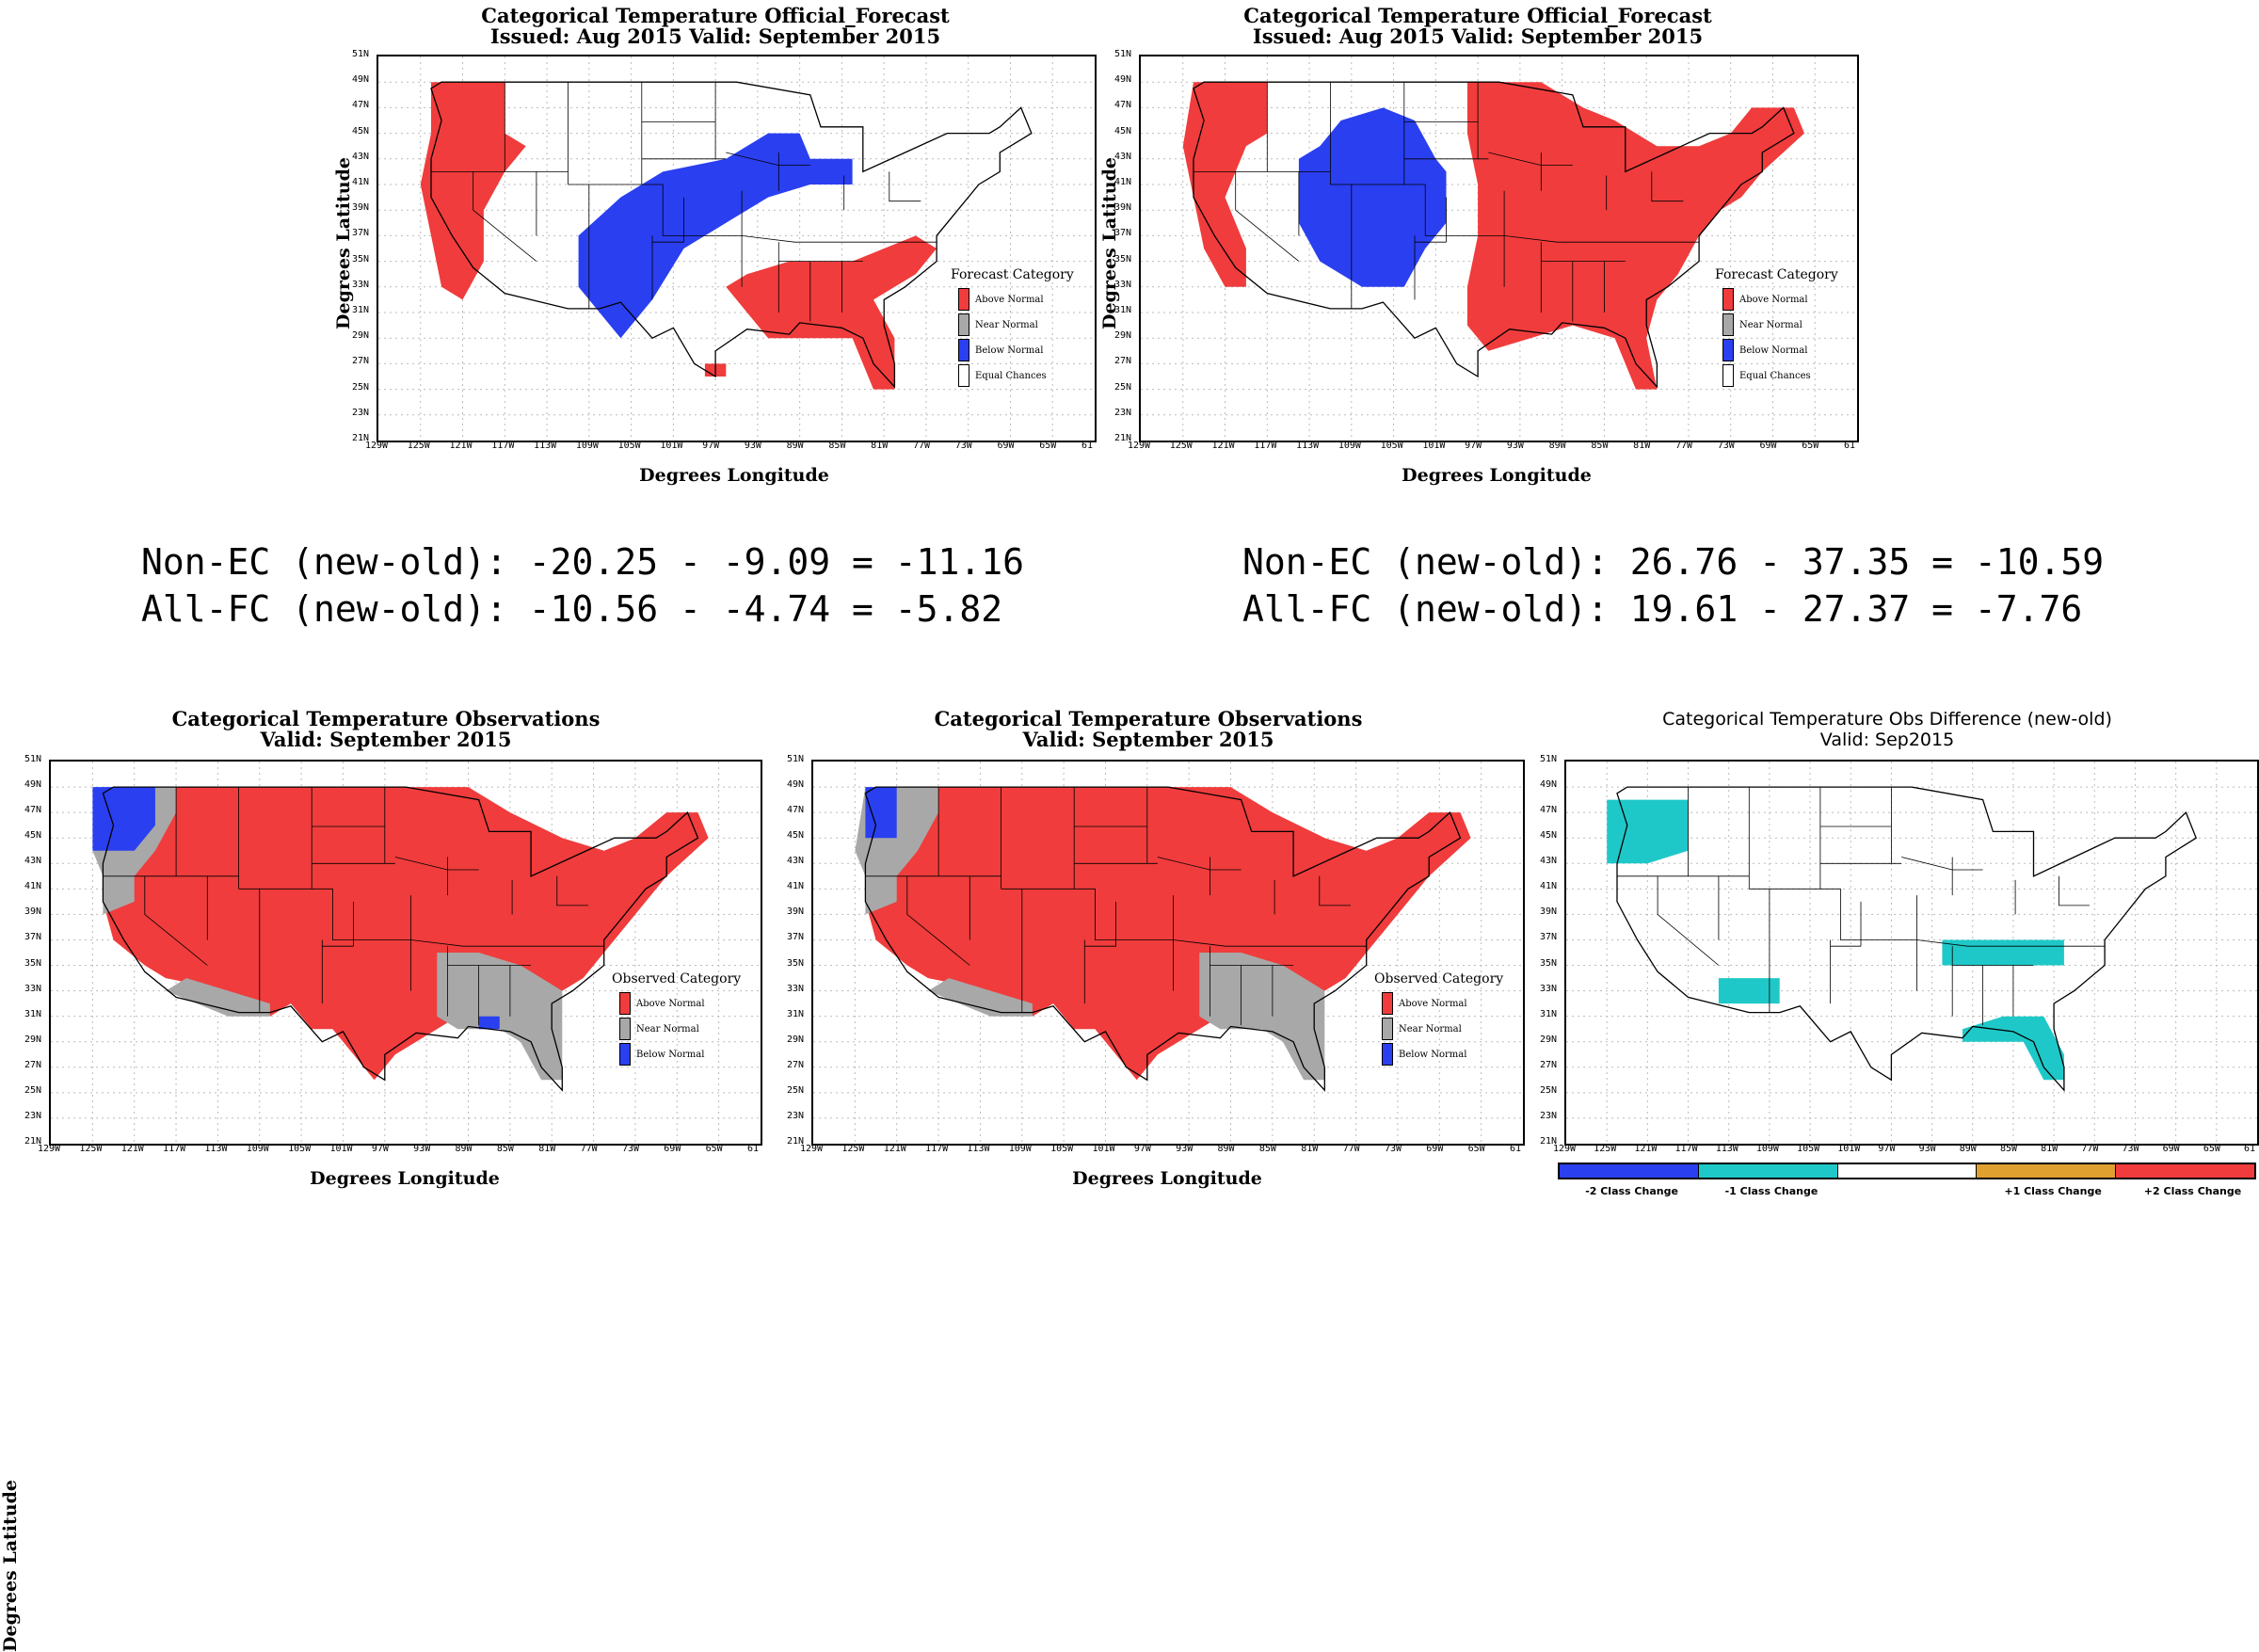 The image size is (2259, 1652). I want to click on lat-tick-label: 49N, so click(361, 80).